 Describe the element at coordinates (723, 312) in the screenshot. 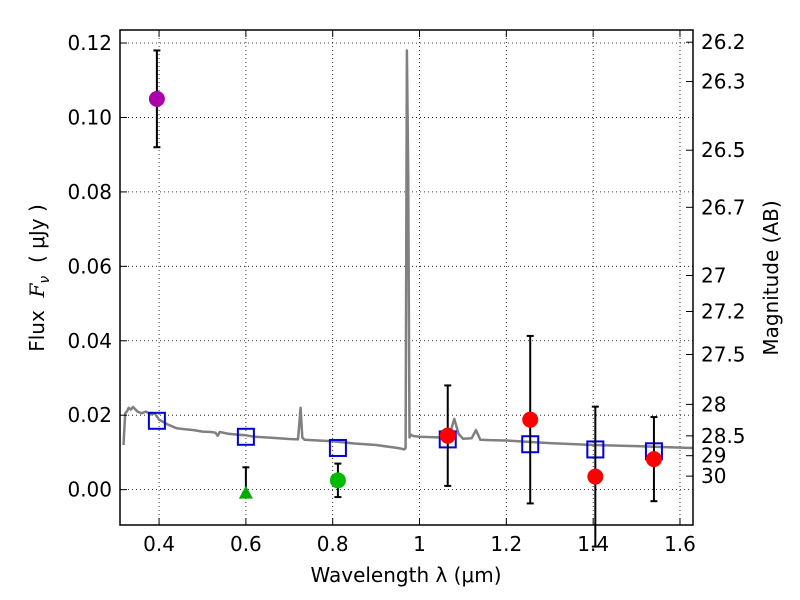

I see `mag-tick-label: 27.2` at that location.